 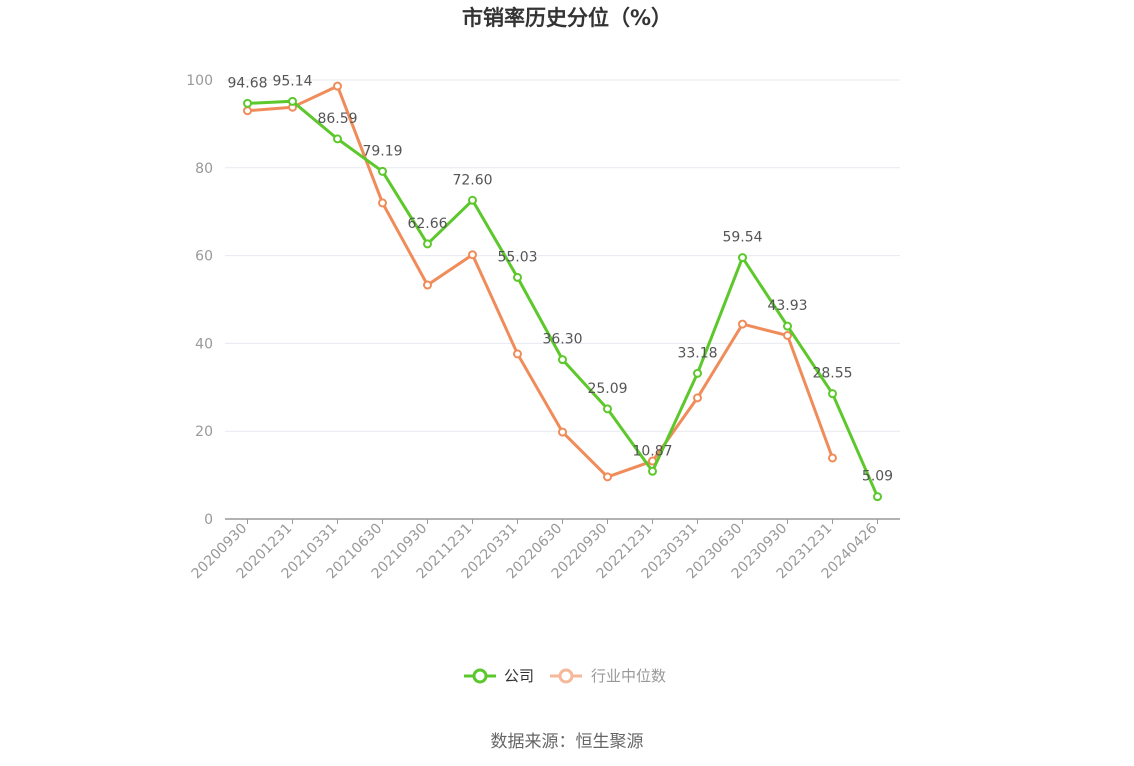 I want to click on data-label-company: 94.68, so click(x=247, y=83).